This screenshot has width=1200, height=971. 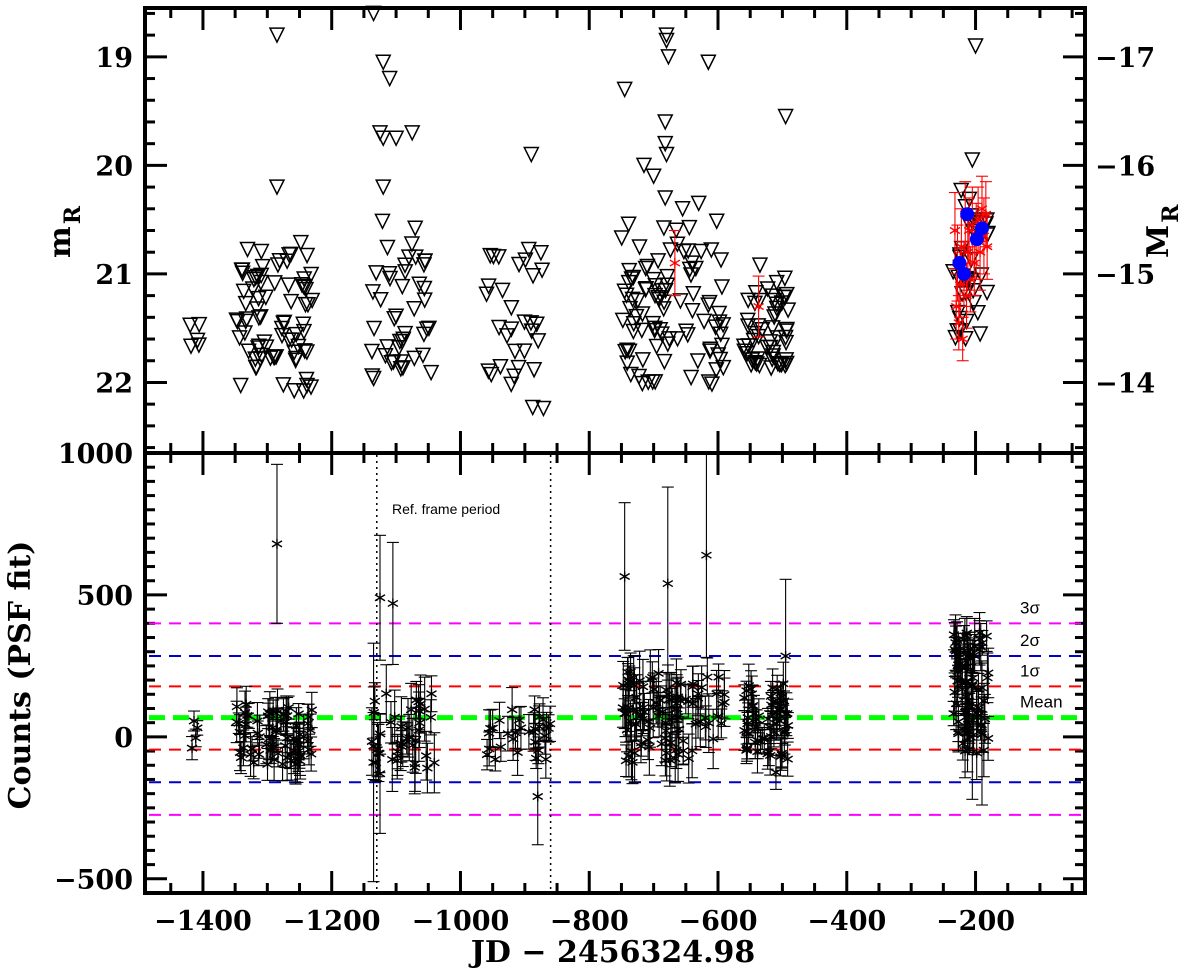 What do you see at coordinates (446, 509) in the screenshot?
I see `ref-frame-annotation: Ref. frame period` at bounding box center [446, 509].